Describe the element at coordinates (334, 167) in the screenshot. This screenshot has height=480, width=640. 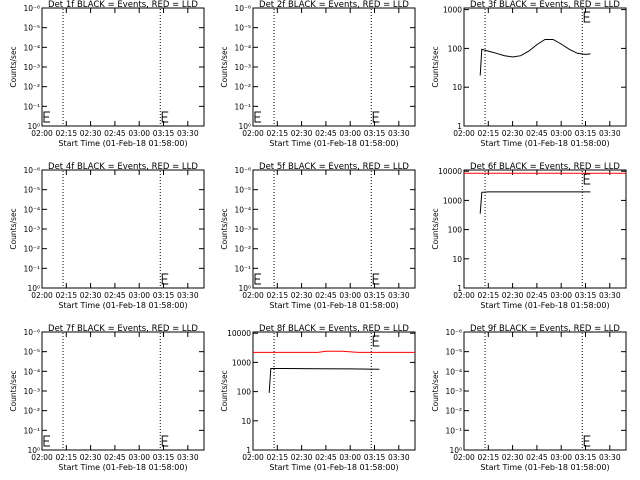
I see `chart-title: Det 5f BLACK = Events, RED = LLD` at that location.